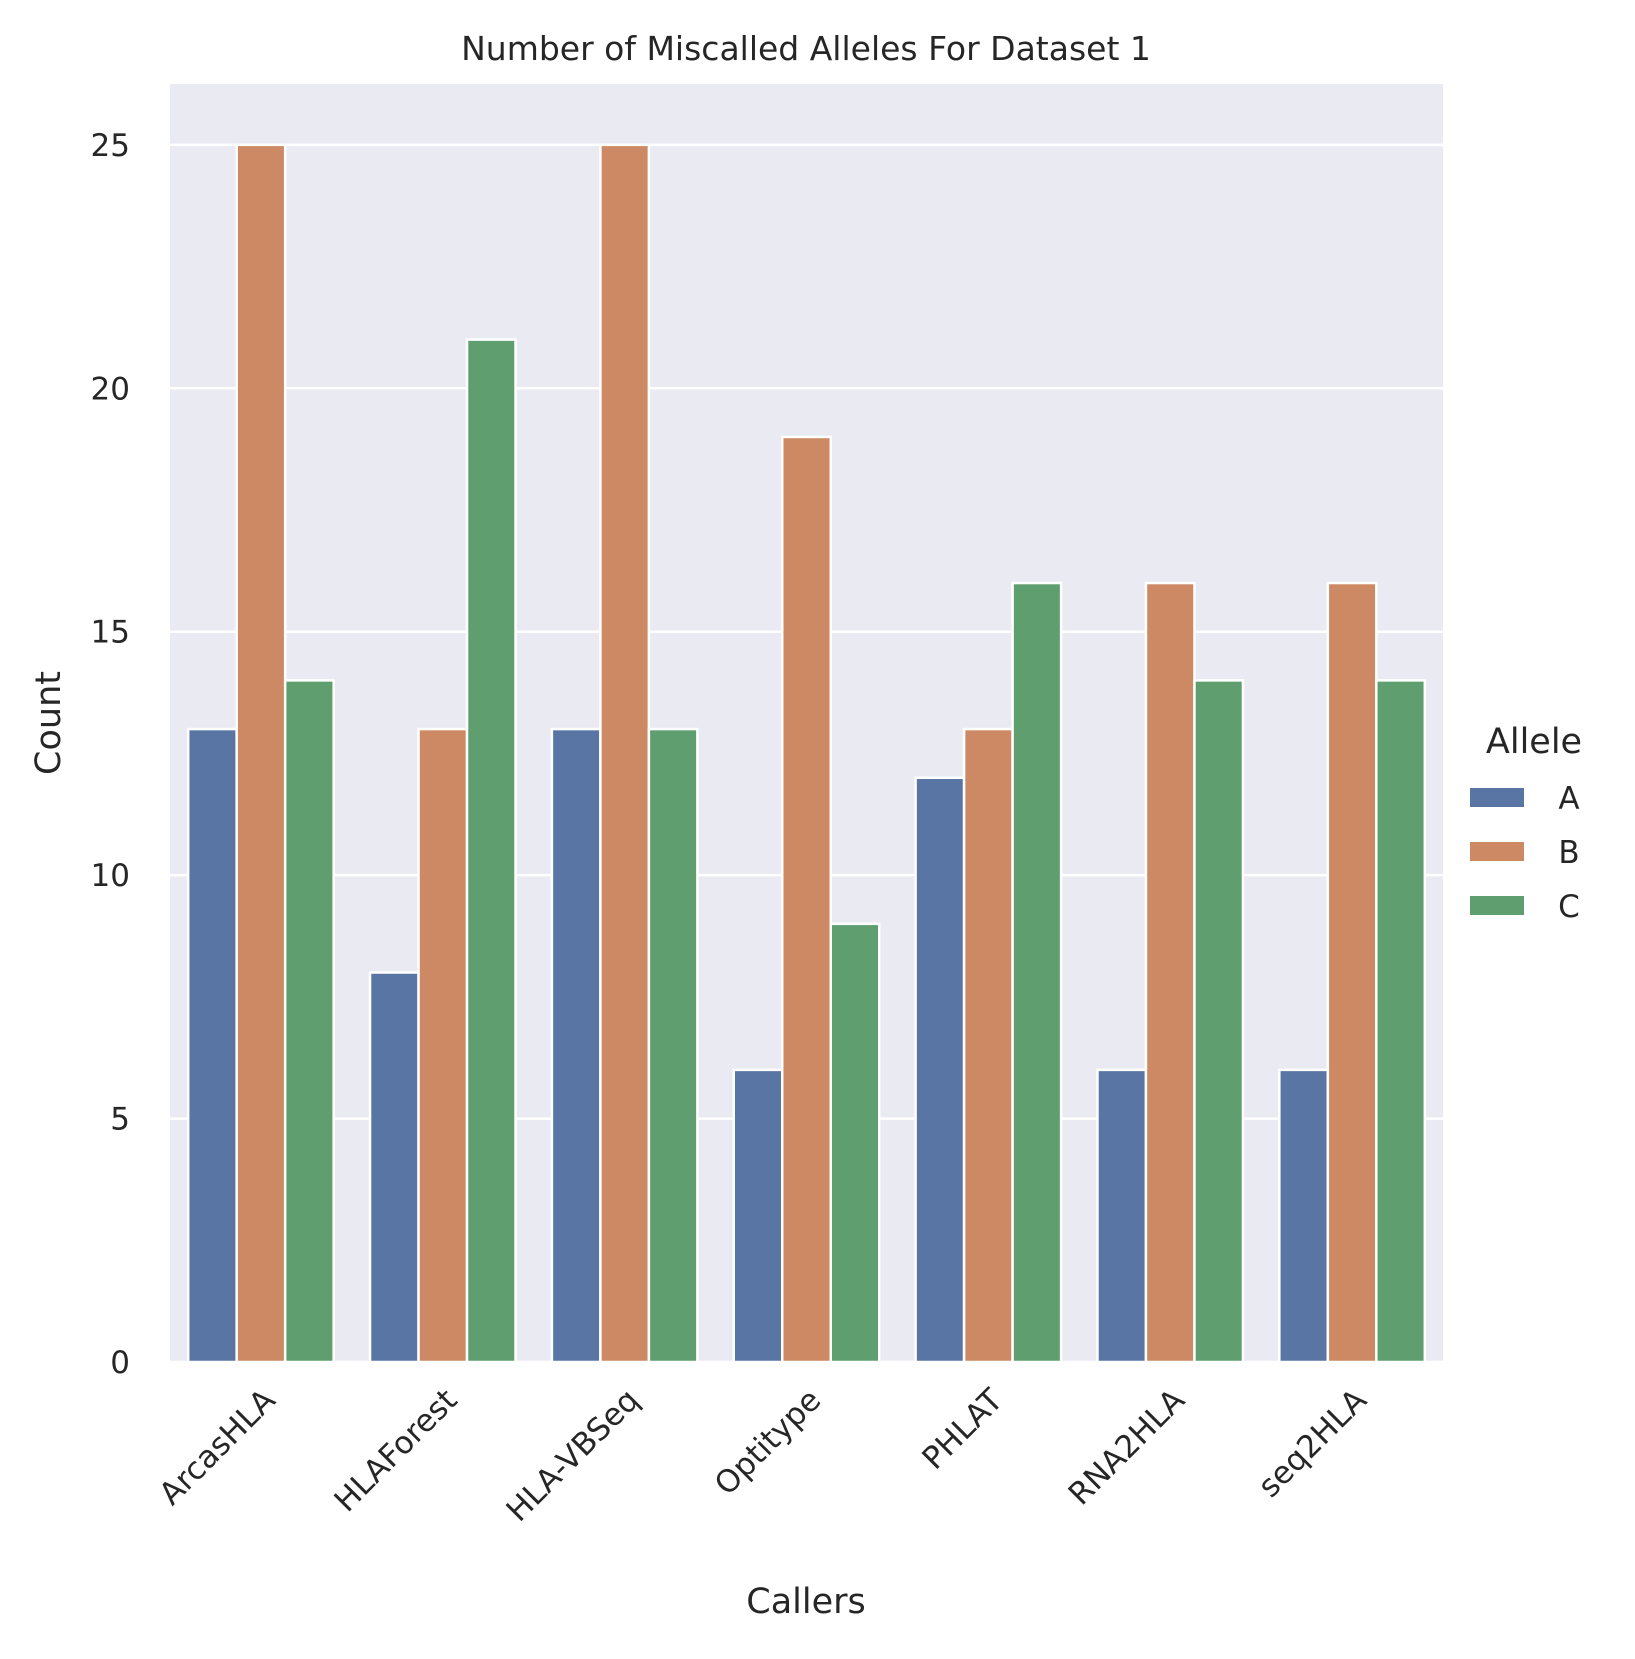 The image size is (1635, 1659). Describe the element at coordinates (962, 1428) in the screenshot. I see `x-tick-label-phlat: PHLAT` at that location.